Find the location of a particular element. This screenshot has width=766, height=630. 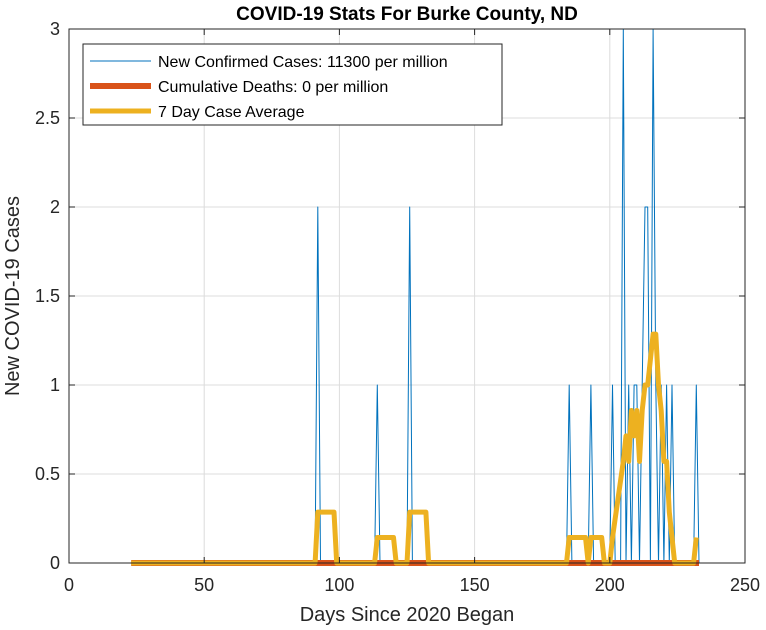

legend-label-0: New Confirmed Cases: 11300 per million is located at coordinates (303, 62).